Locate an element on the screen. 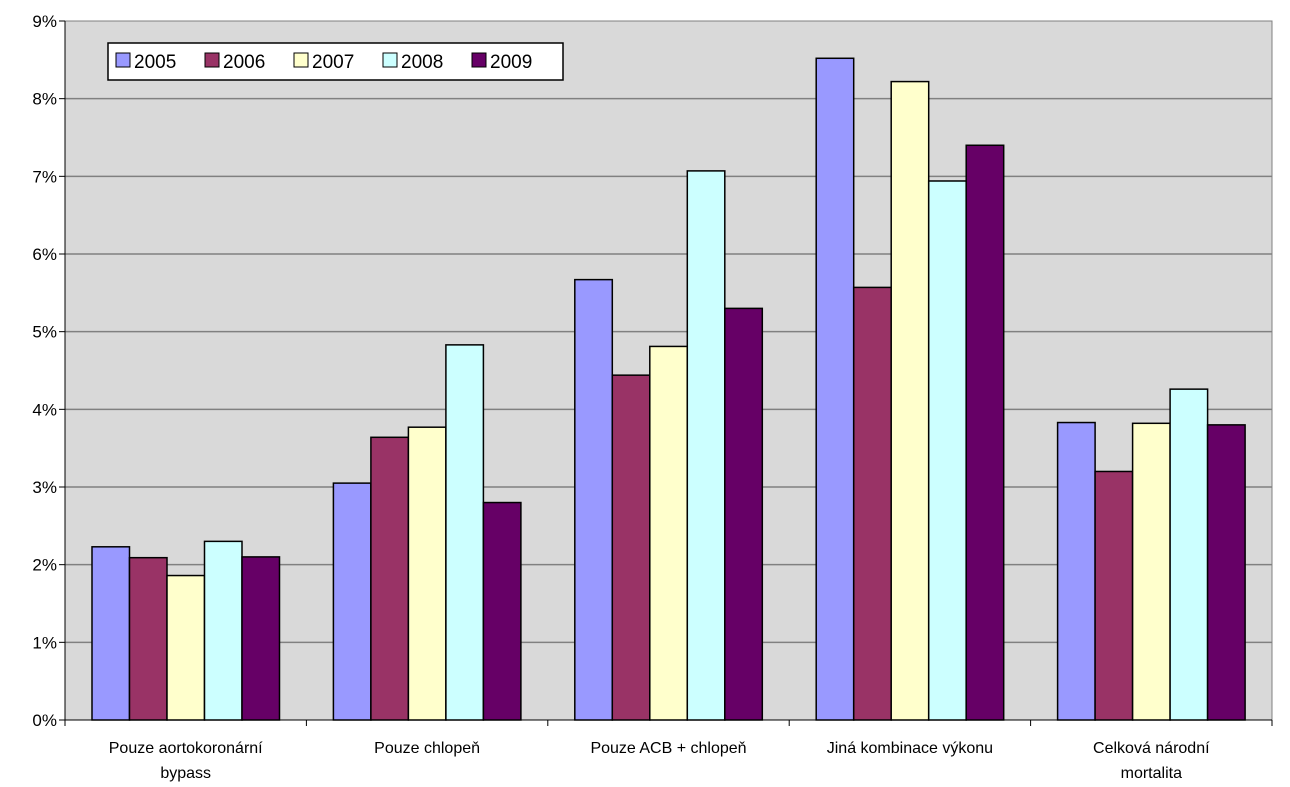 The image size is (1290, 787). legend-label-2005: 2005 is located at coordinates (155, 62).